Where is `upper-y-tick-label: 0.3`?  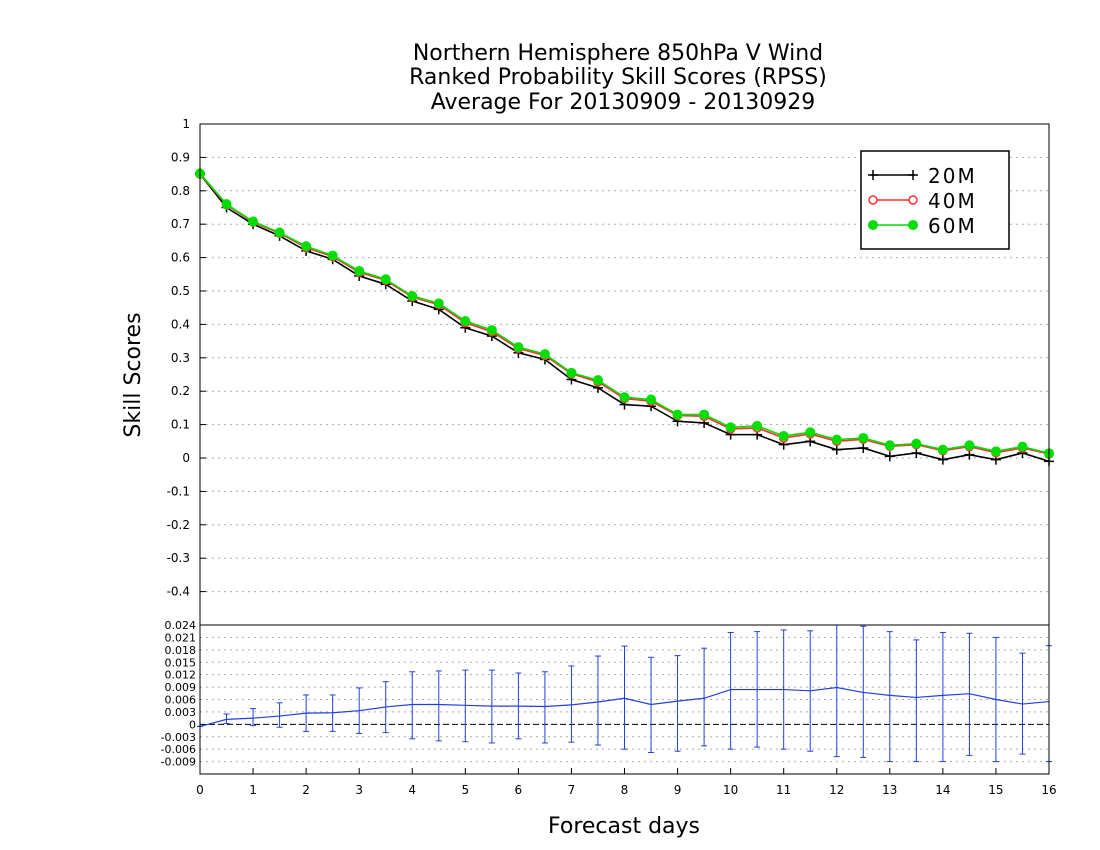 upper-y-tick-label: 0.3 is located at coordinates (180, 358).